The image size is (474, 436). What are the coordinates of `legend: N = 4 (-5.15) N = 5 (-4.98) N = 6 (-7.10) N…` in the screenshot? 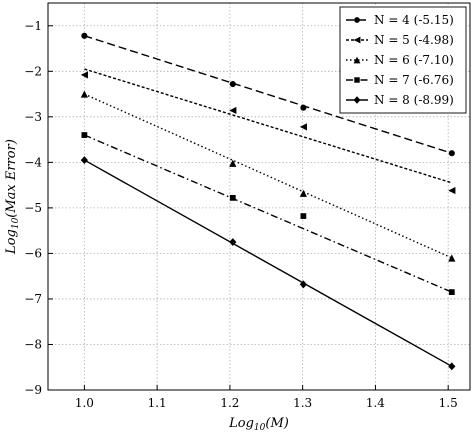 It's located at (403, 60).